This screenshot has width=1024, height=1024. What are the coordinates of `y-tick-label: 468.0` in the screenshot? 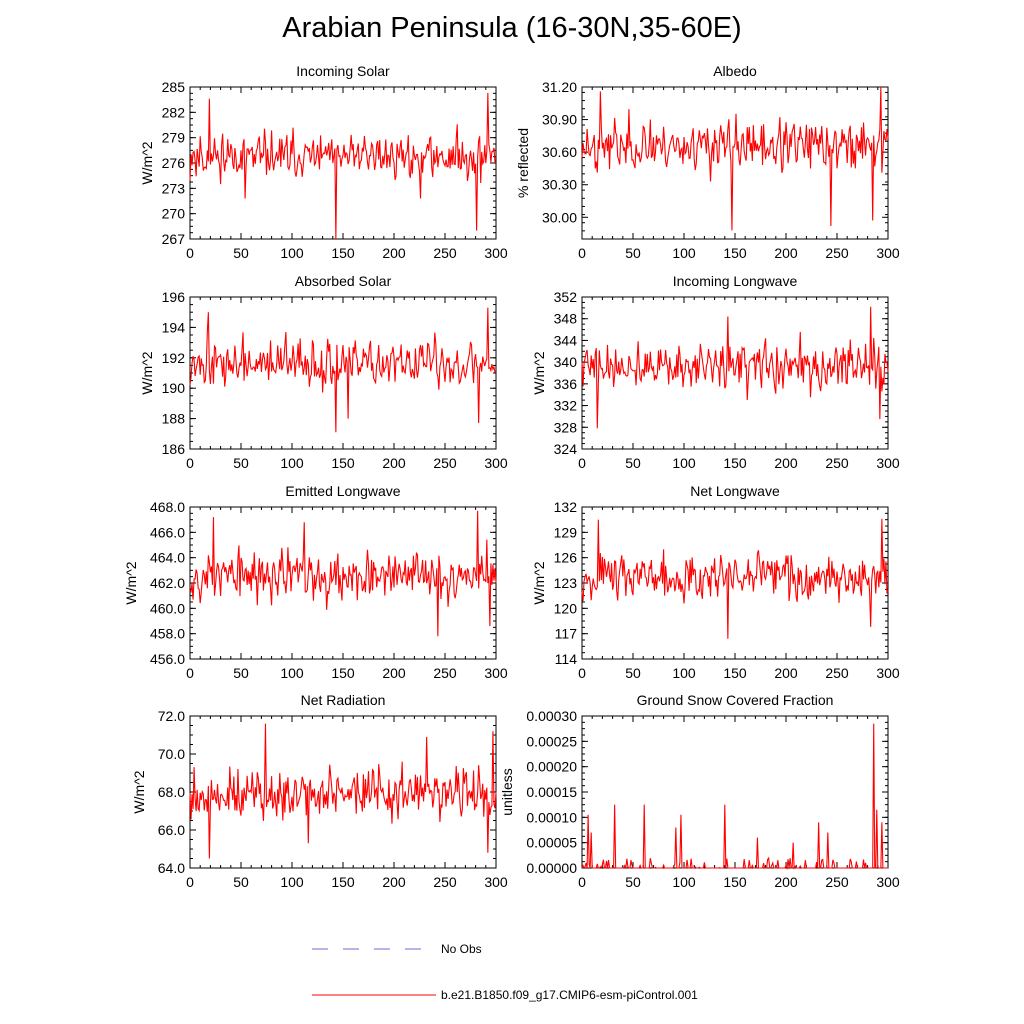 It's located at (167, 507).